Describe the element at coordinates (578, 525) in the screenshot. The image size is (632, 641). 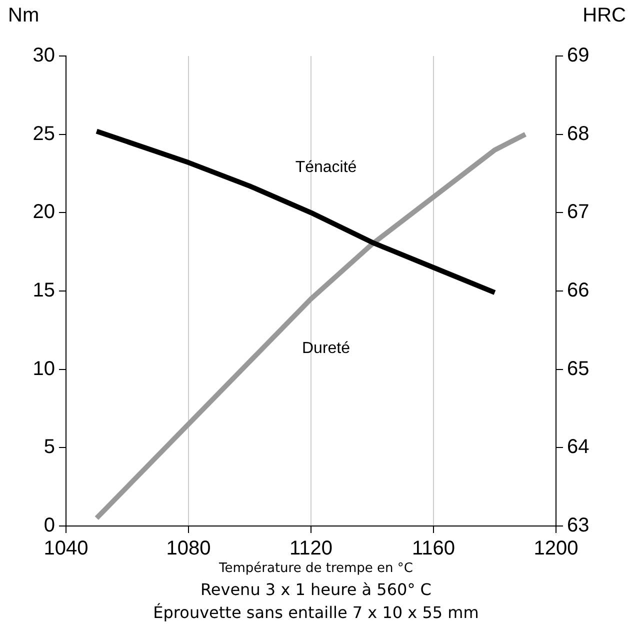
I see `y2-tick-label: 63` at that location.